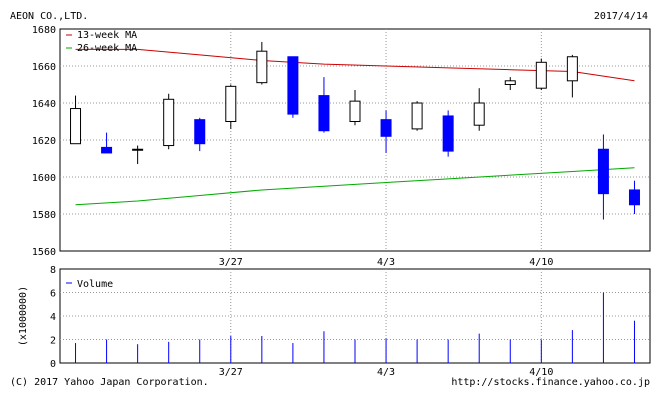 This screenshot has height=400, width=660. What do you see at coordinates (355, 186) in the screenshot?
I see `ma-line-26wk` at bounding box center [355, 186].